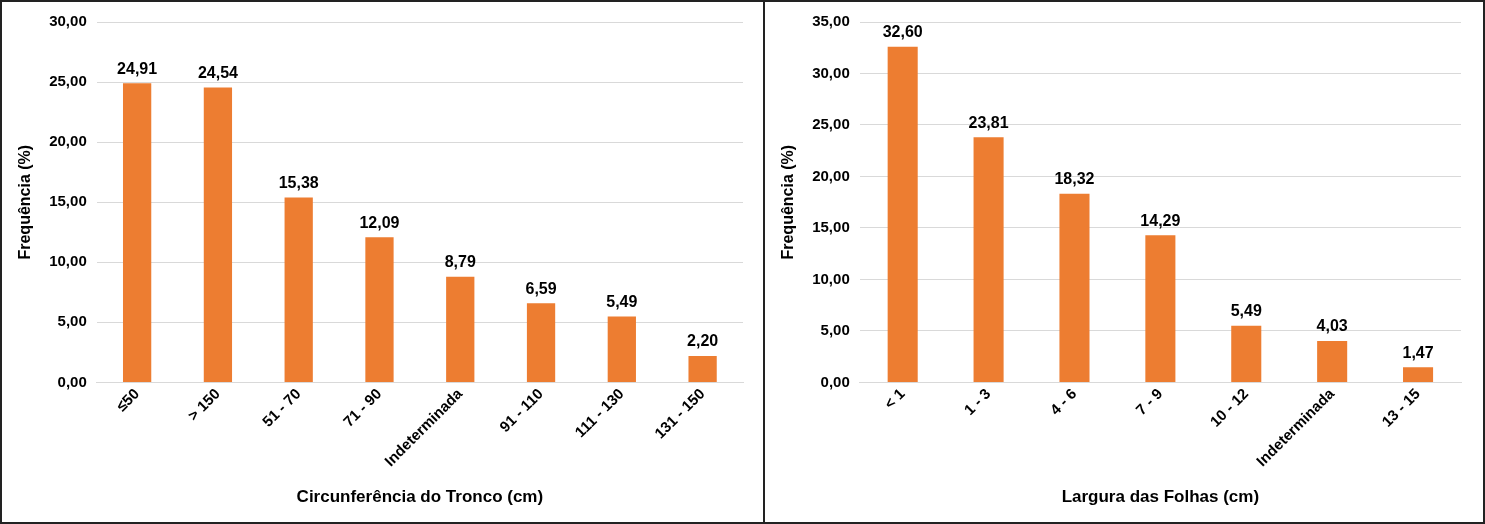 The width and height of the screenshot is (1485, 524). Describe the element at coordinates (281, 407) in the screenshot. I see `x-tick-label: 51 - 70` at that location.